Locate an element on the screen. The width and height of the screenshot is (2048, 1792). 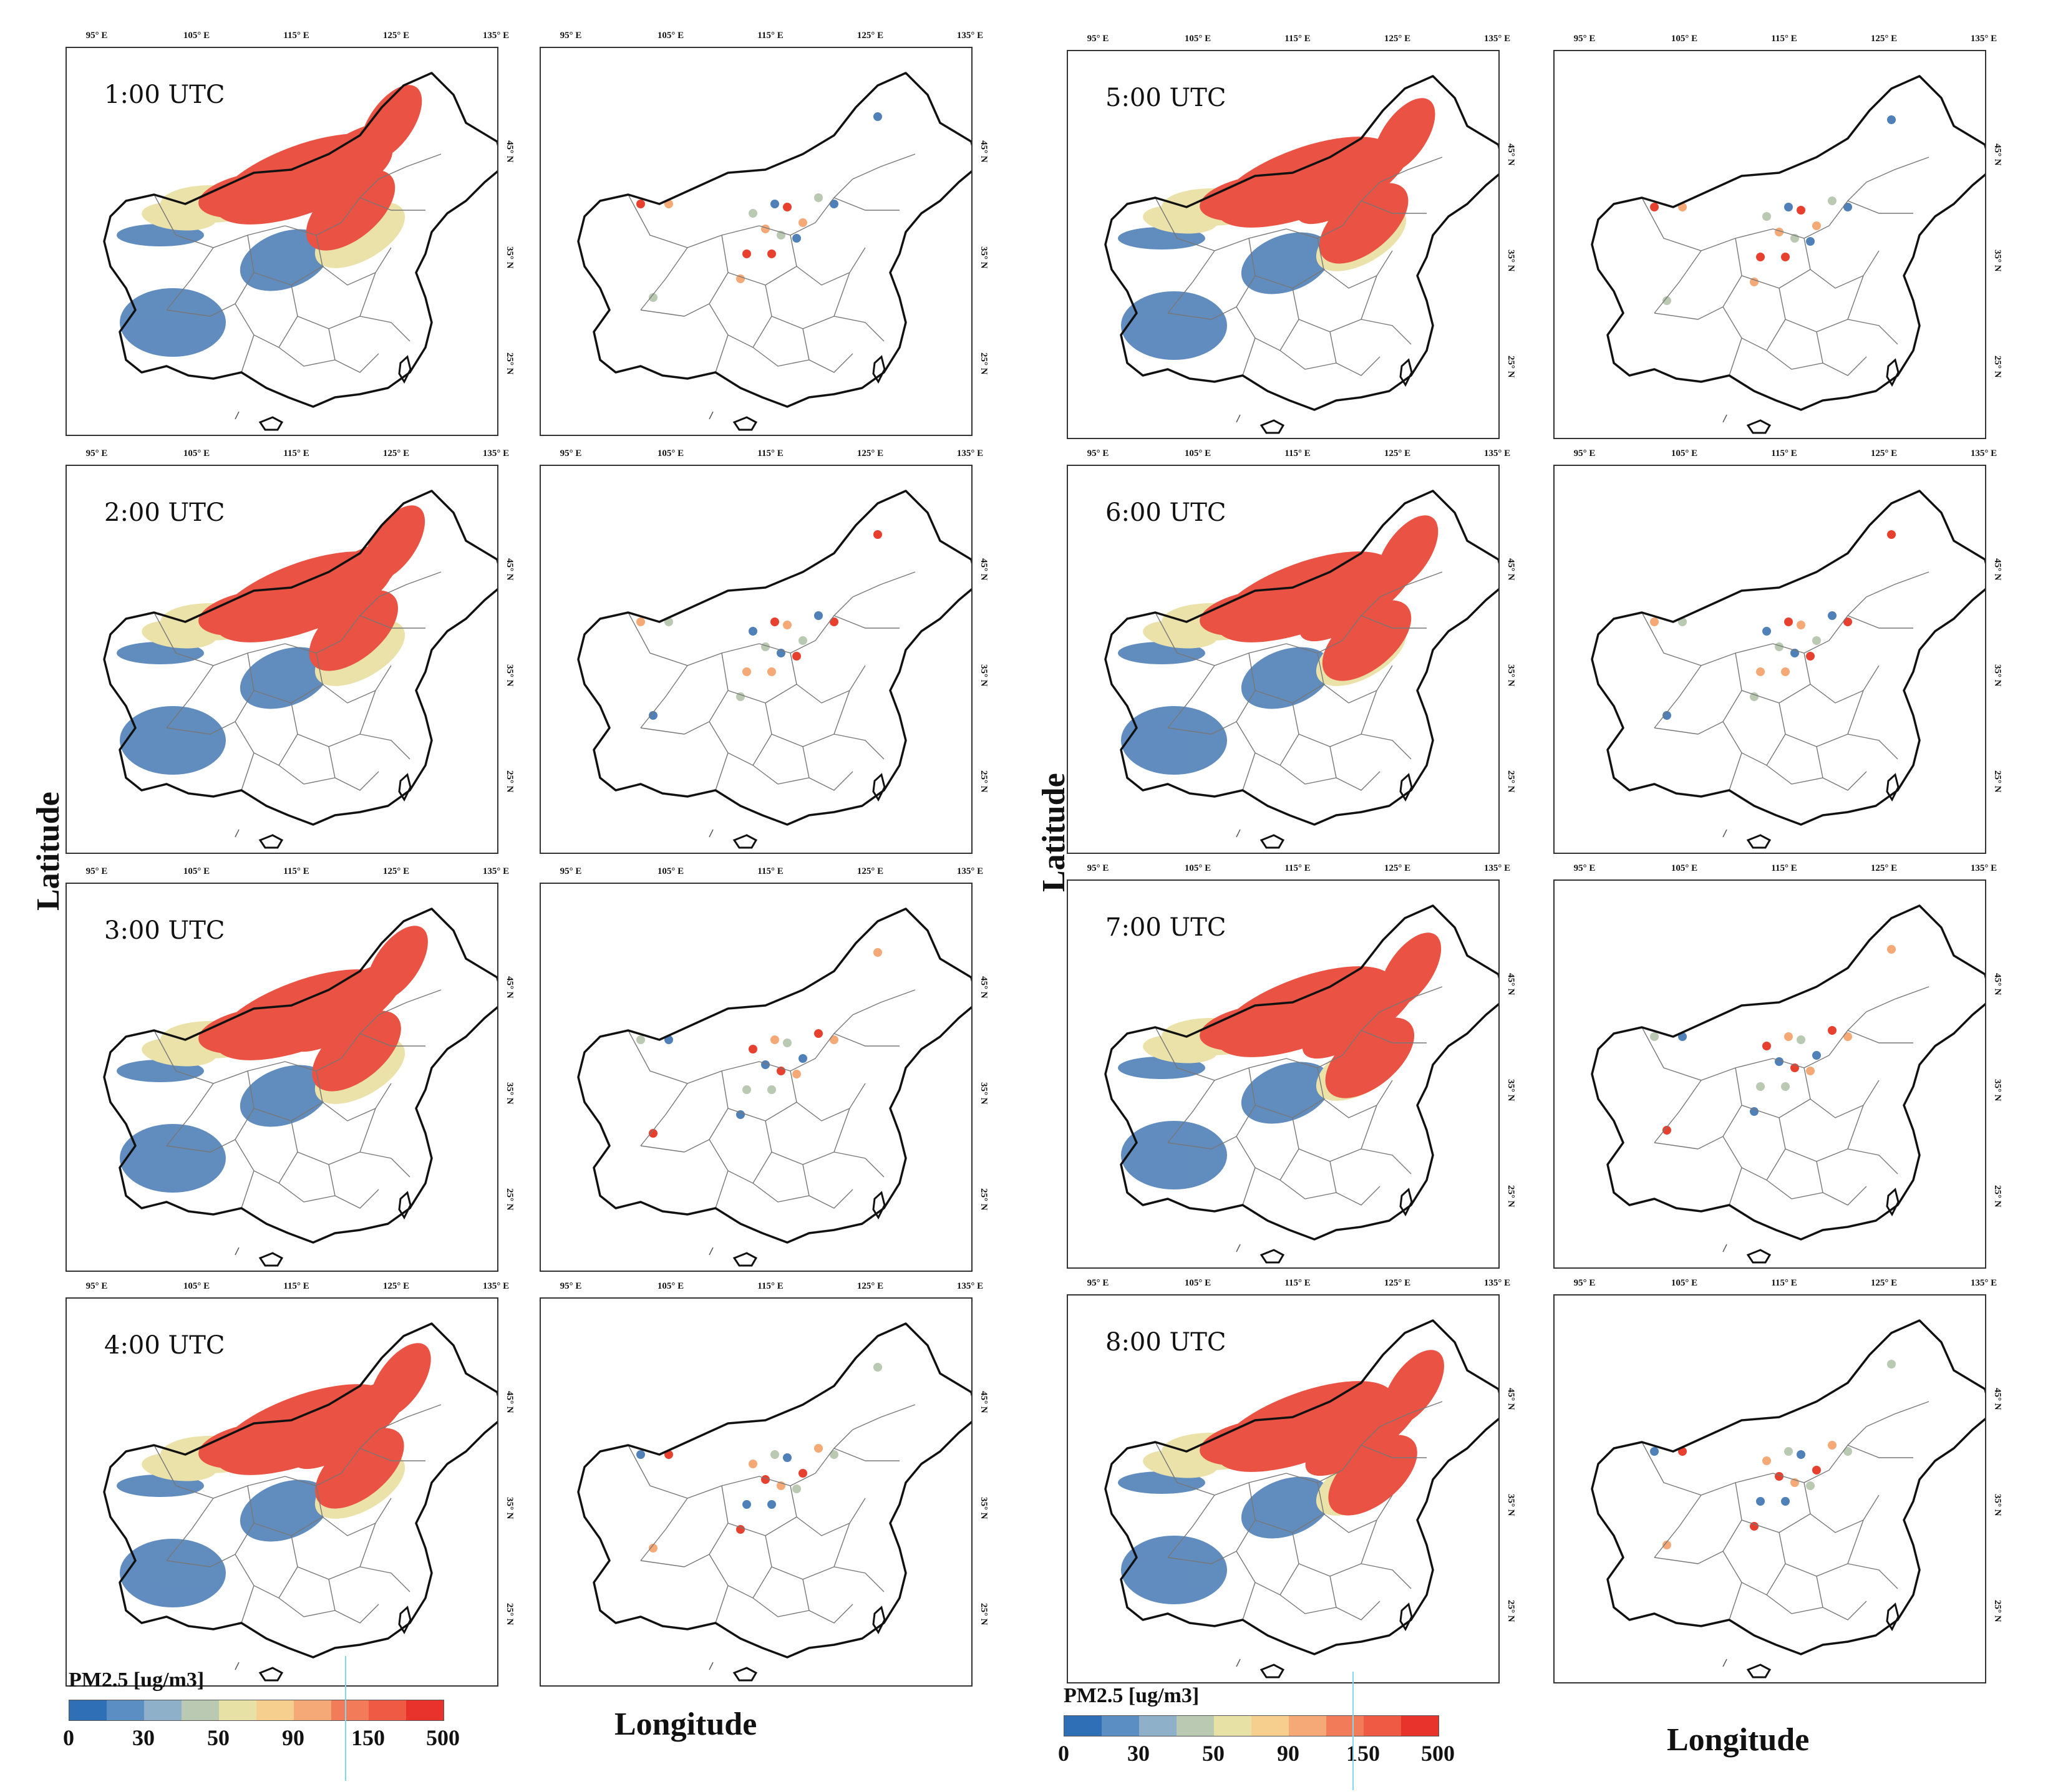
inset-line is located at coordinates (1724, 833).